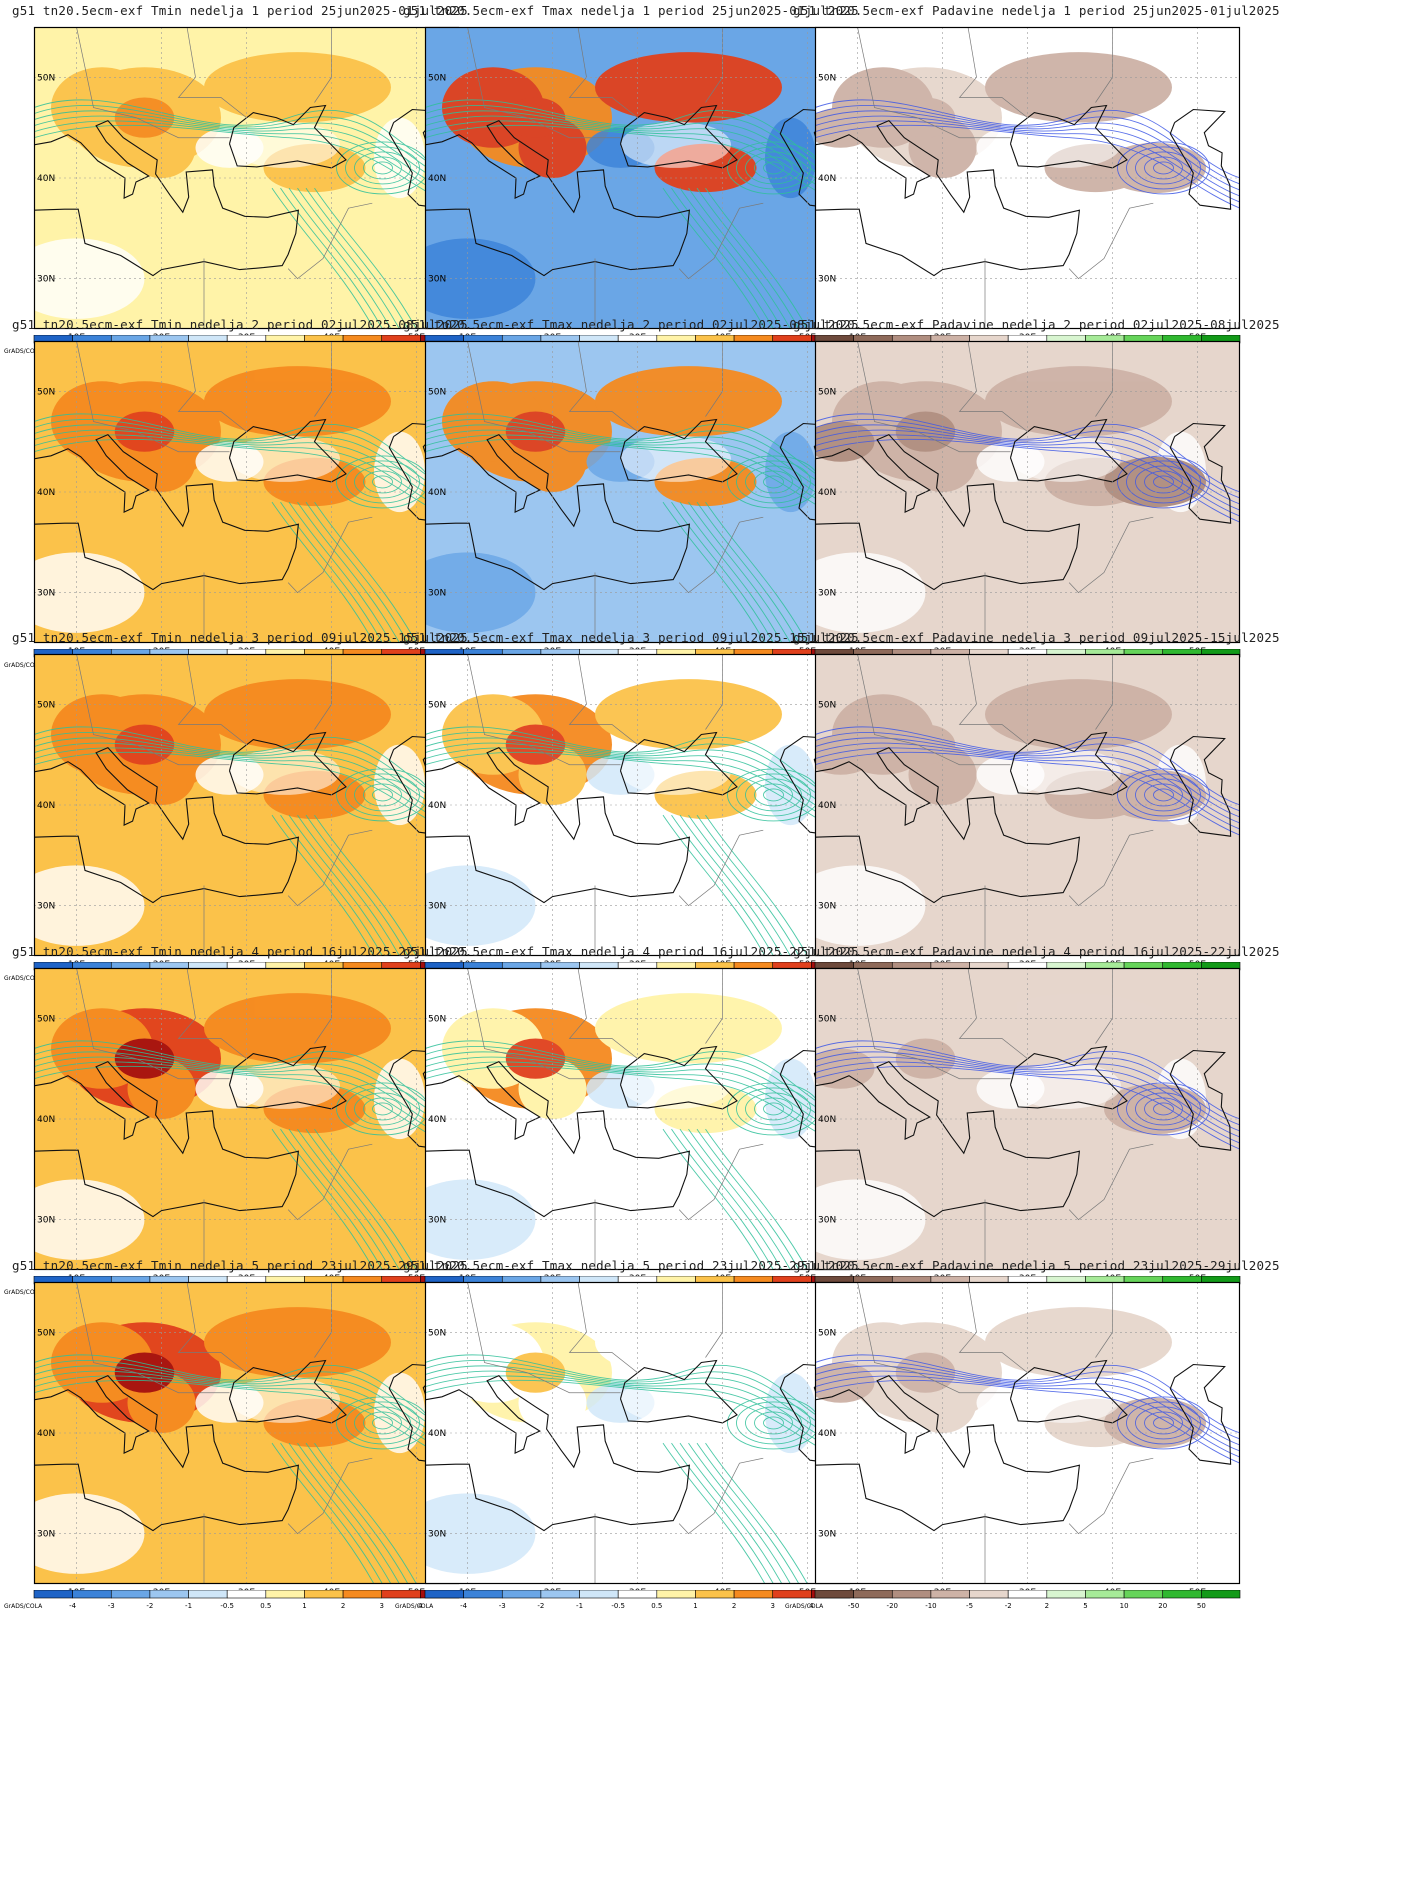 The image size is (1413, 1895). I want to click on legend-label: 0.5, so click(265, 1606).